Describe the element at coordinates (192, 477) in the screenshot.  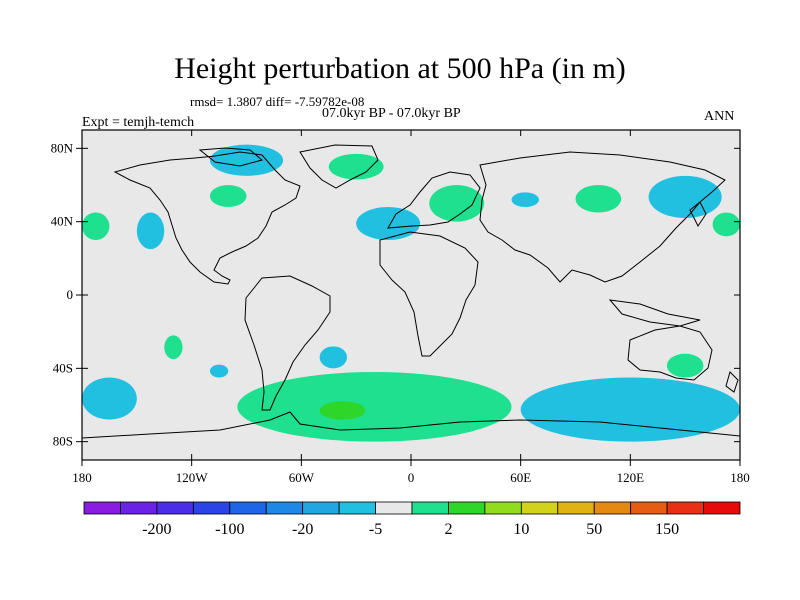
I see `x-tick-label: 120W` at that location.